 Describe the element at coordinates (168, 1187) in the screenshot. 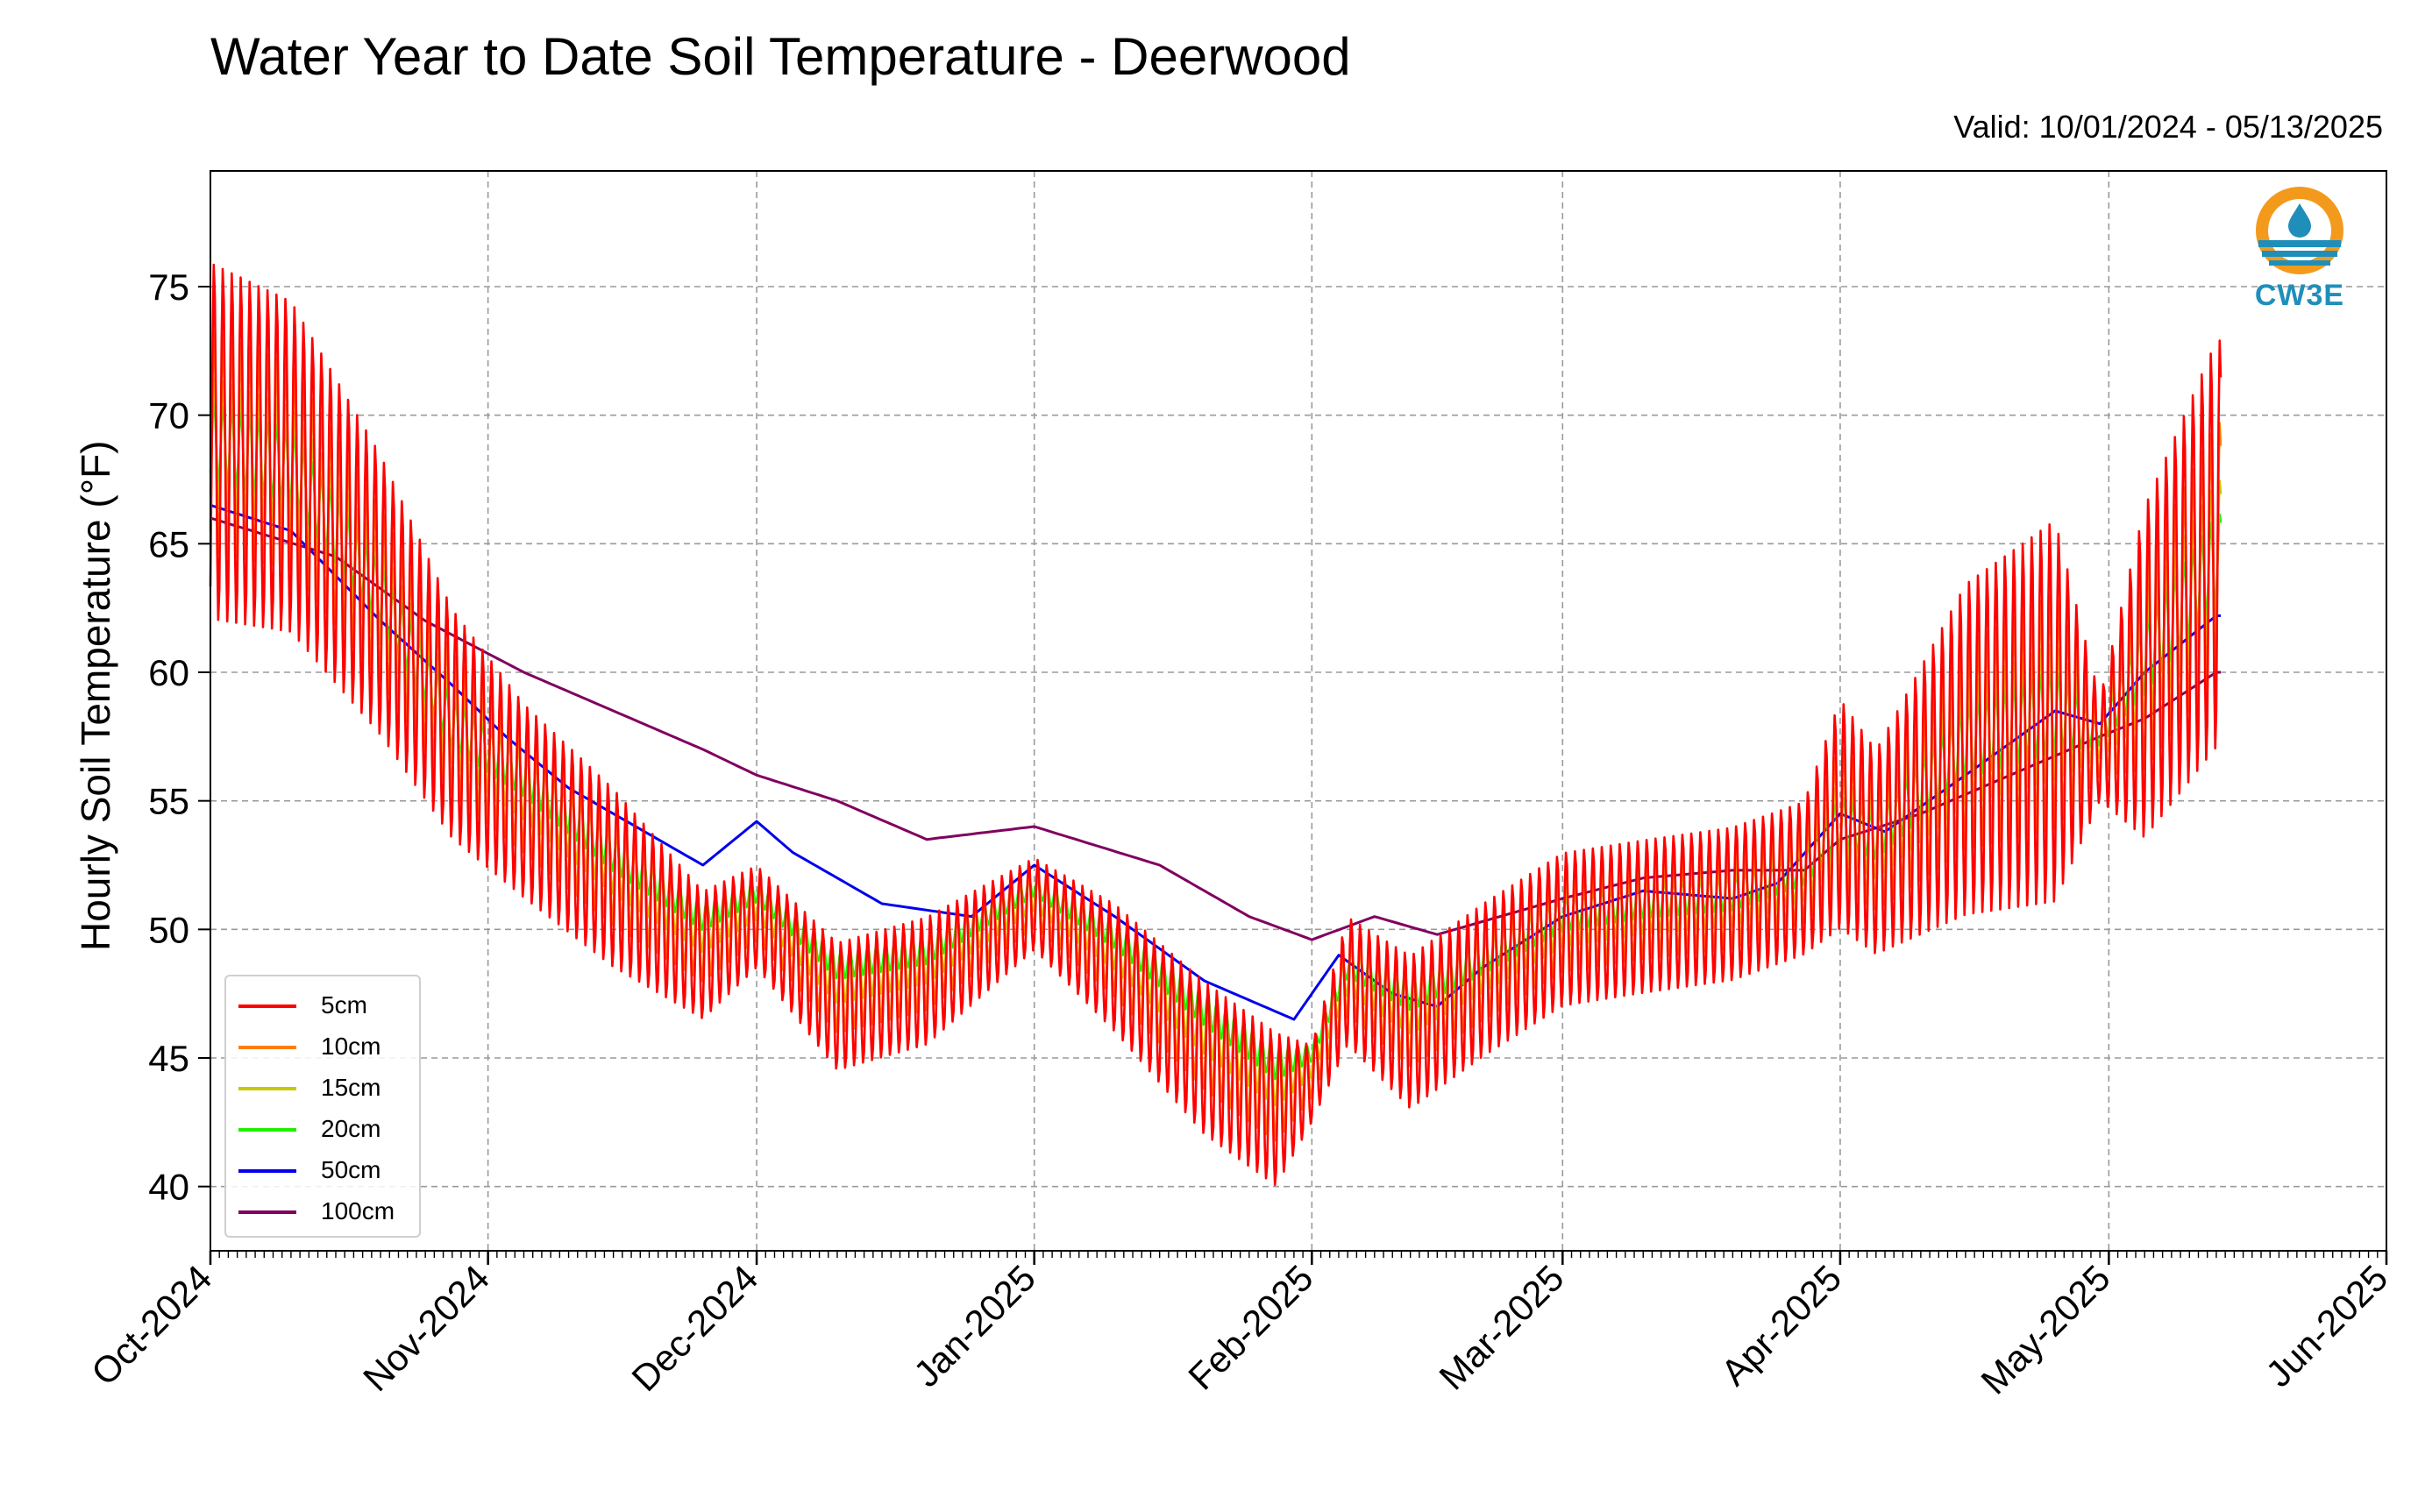

I see `y-tick-label: 40` at that location.